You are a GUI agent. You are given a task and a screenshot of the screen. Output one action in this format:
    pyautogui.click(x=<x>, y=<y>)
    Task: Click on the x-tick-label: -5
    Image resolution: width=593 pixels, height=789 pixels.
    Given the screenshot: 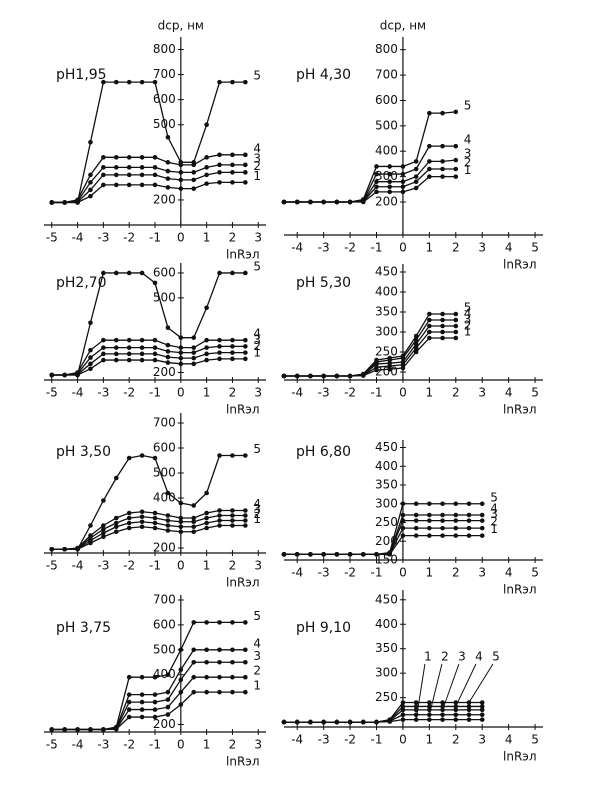 What is the action you would take?
    pyautogui.click(x=52, y=745)
    